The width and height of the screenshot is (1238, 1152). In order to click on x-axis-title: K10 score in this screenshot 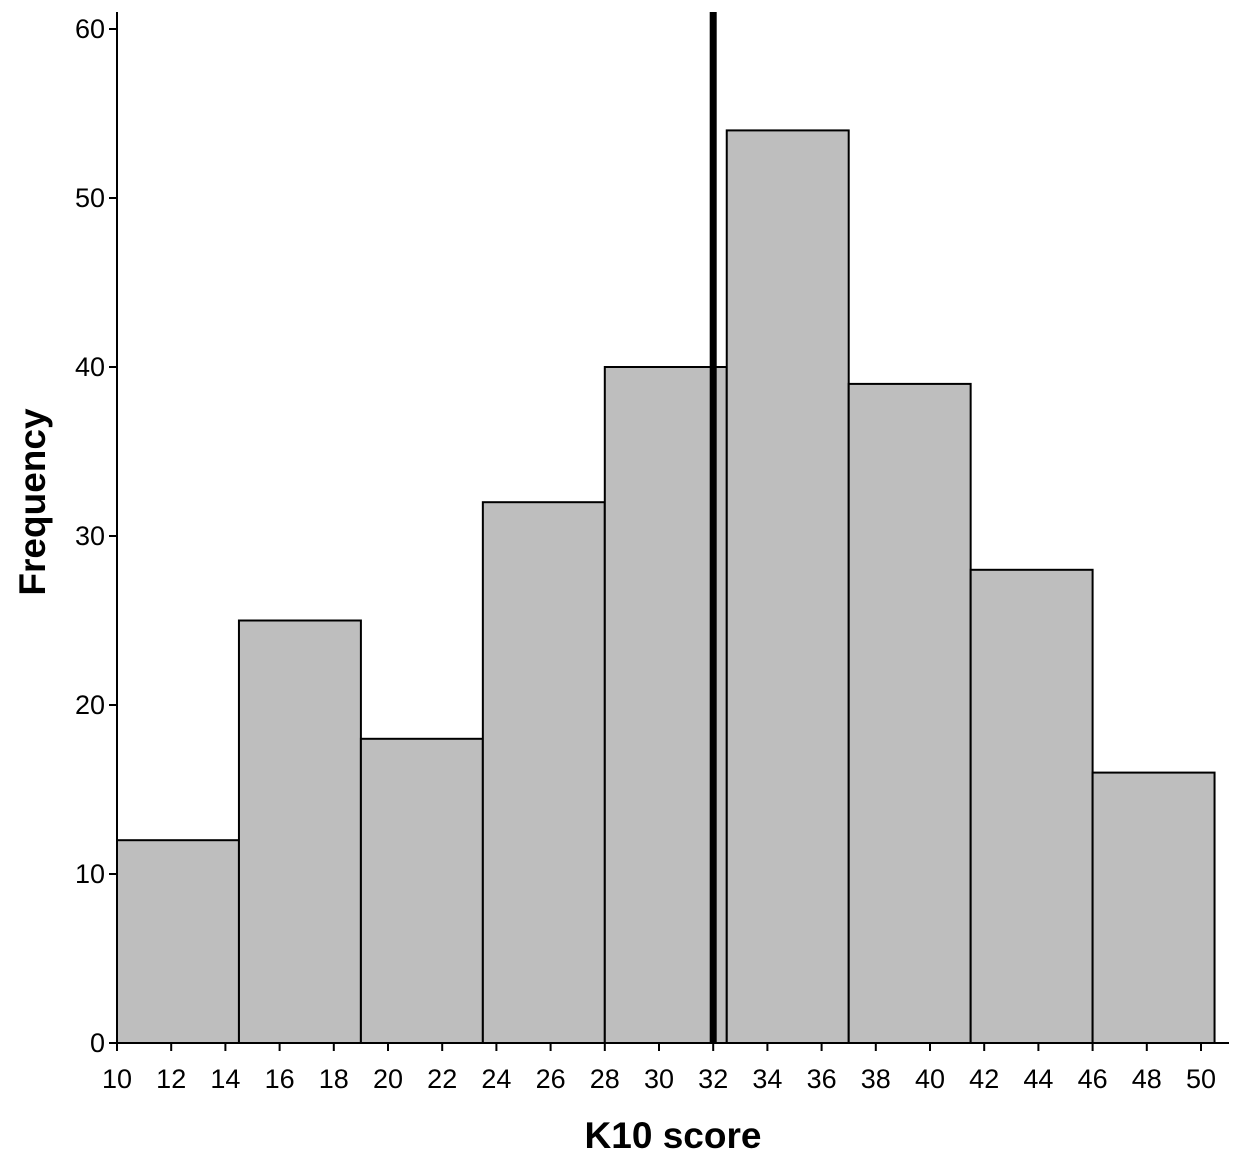, I will do `click(673, 1133)`.